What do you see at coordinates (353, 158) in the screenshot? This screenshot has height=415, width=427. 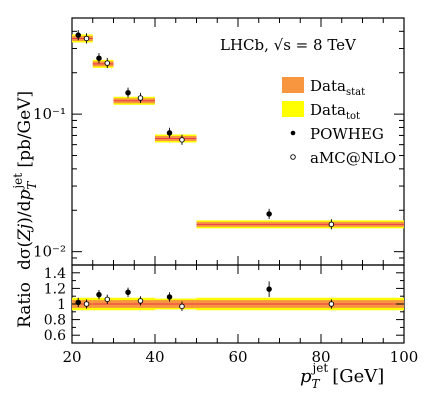 I see `legend-label-amcnlo: aMC@NLO` at bounding box center [353, 158].